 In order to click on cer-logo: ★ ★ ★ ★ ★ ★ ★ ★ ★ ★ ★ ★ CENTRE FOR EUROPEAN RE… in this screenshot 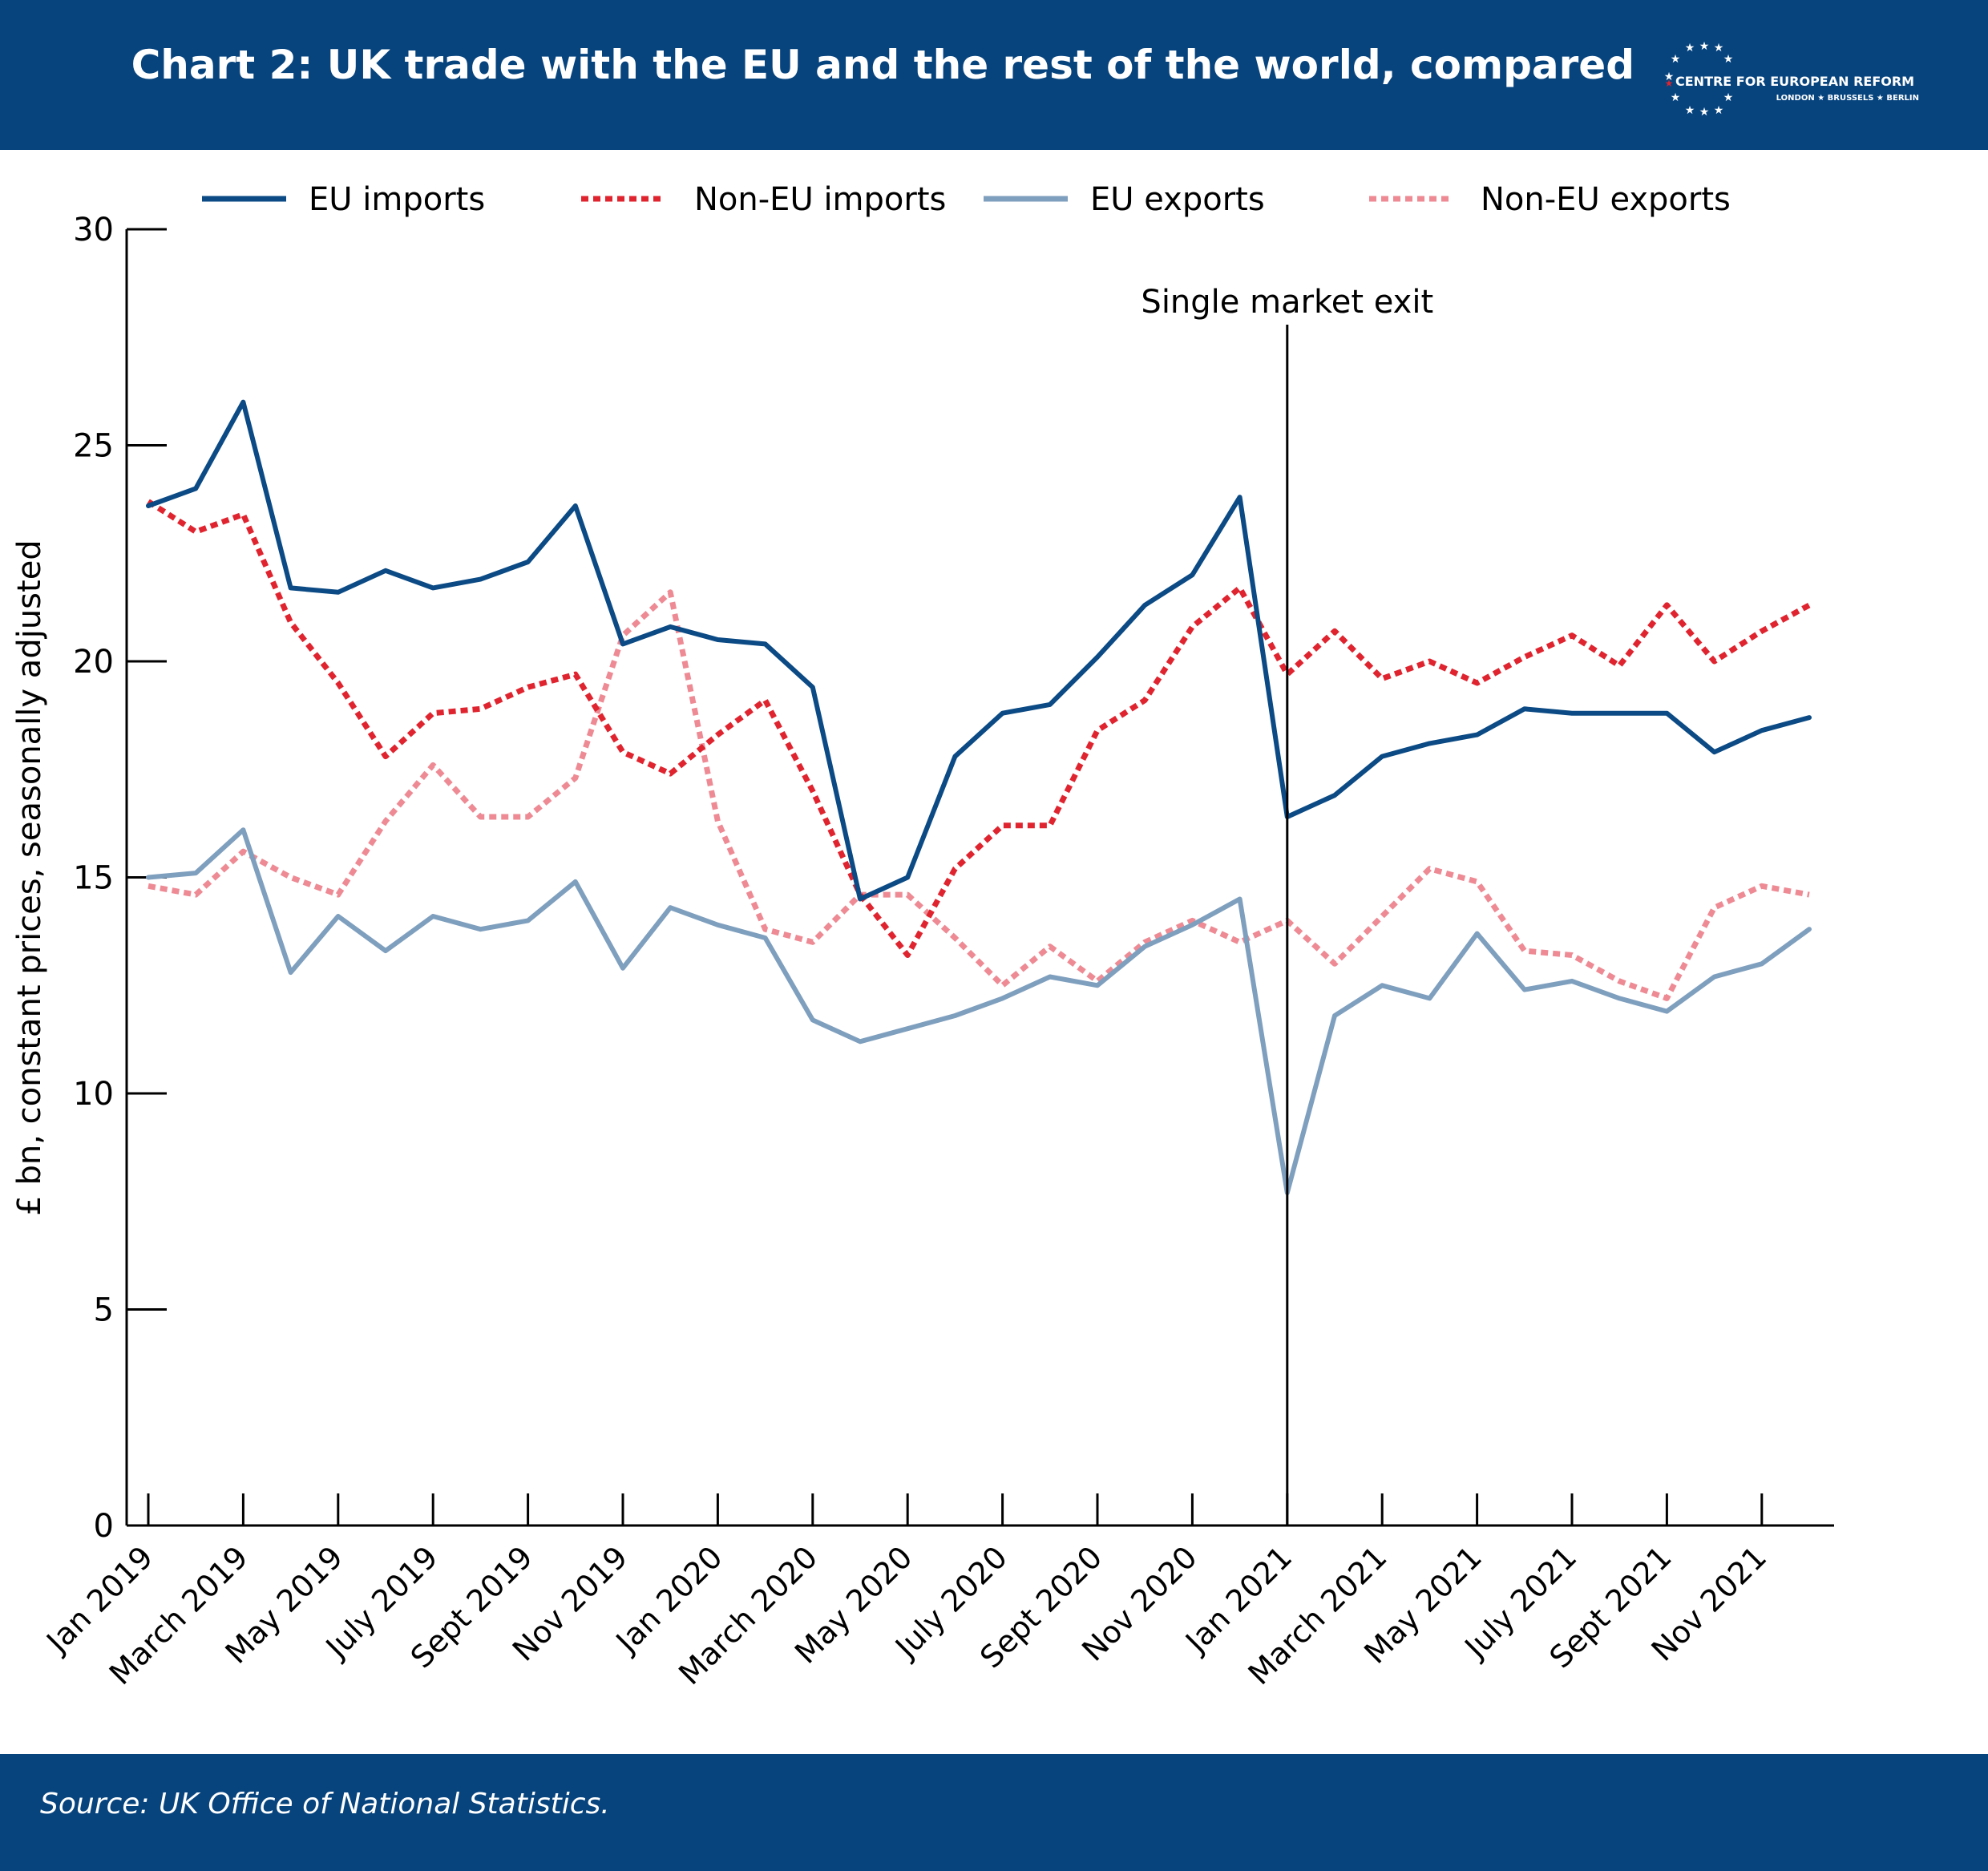, I will do `click(1792, 79)`.